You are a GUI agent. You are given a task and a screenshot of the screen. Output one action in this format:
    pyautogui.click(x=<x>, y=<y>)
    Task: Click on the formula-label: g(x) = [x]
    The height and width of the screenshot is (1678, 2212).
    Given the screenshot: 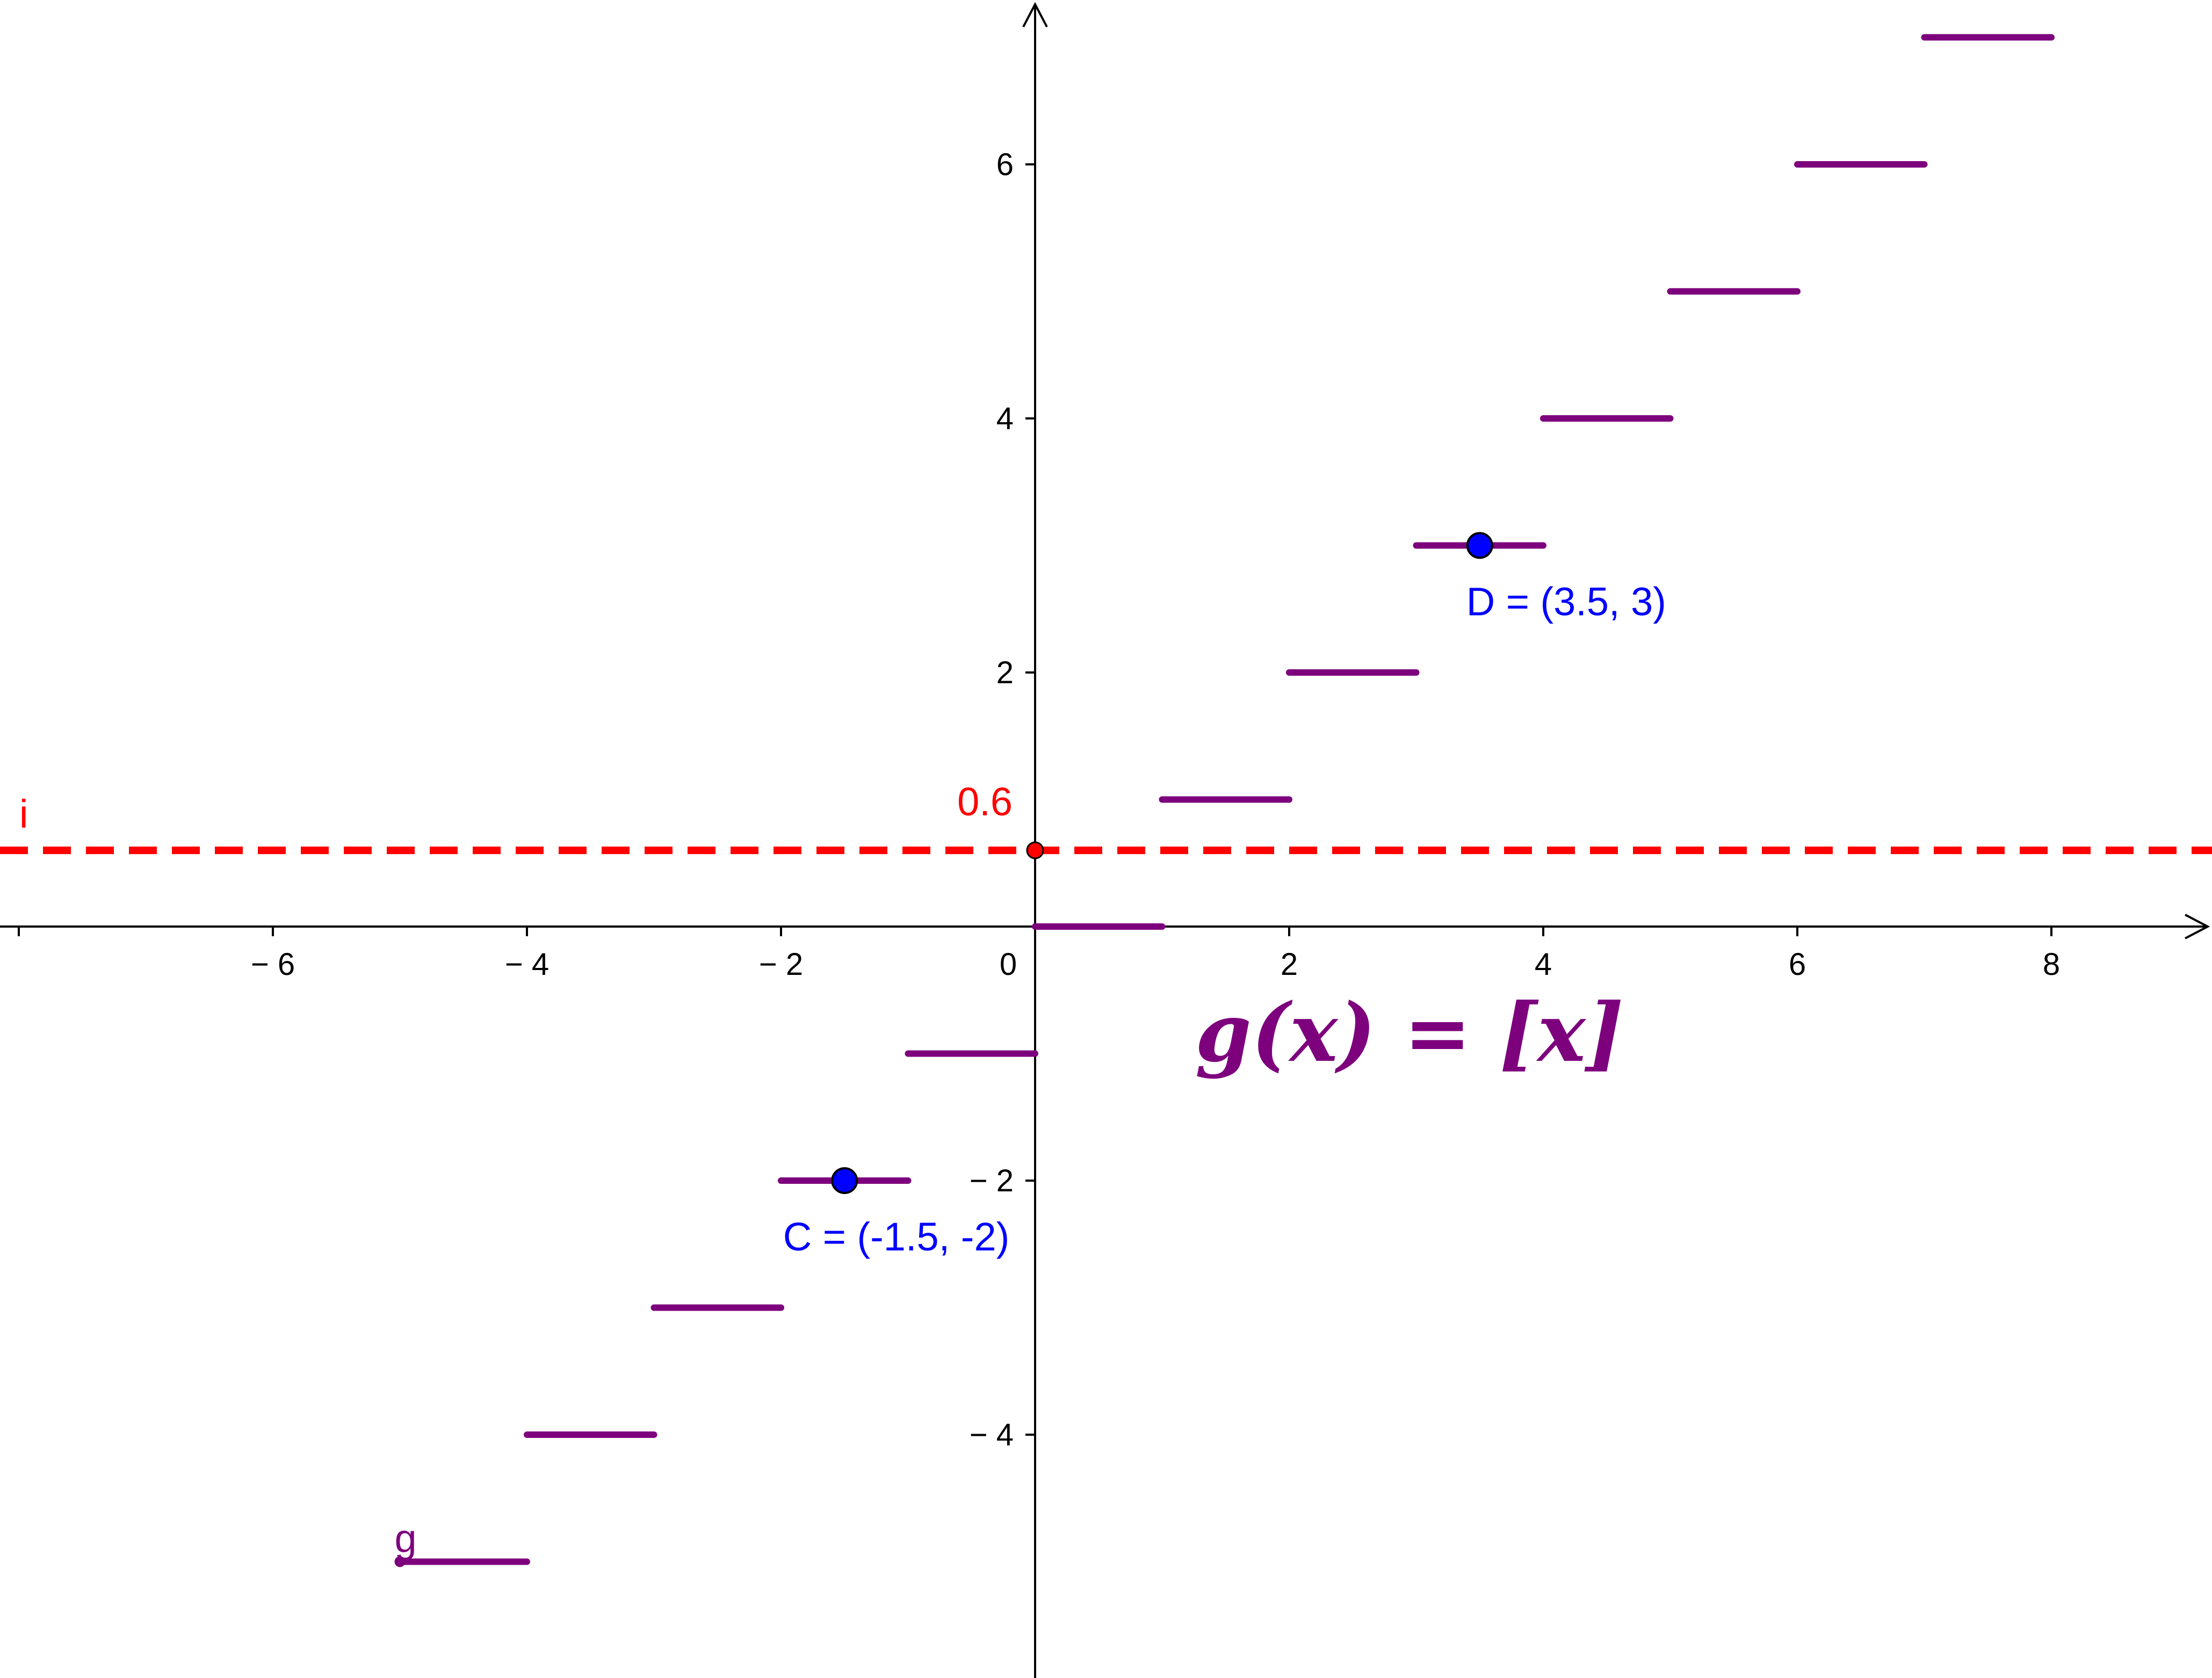 What is the action you would take?
    pyautogui.click(x=1409, y=1033)
    